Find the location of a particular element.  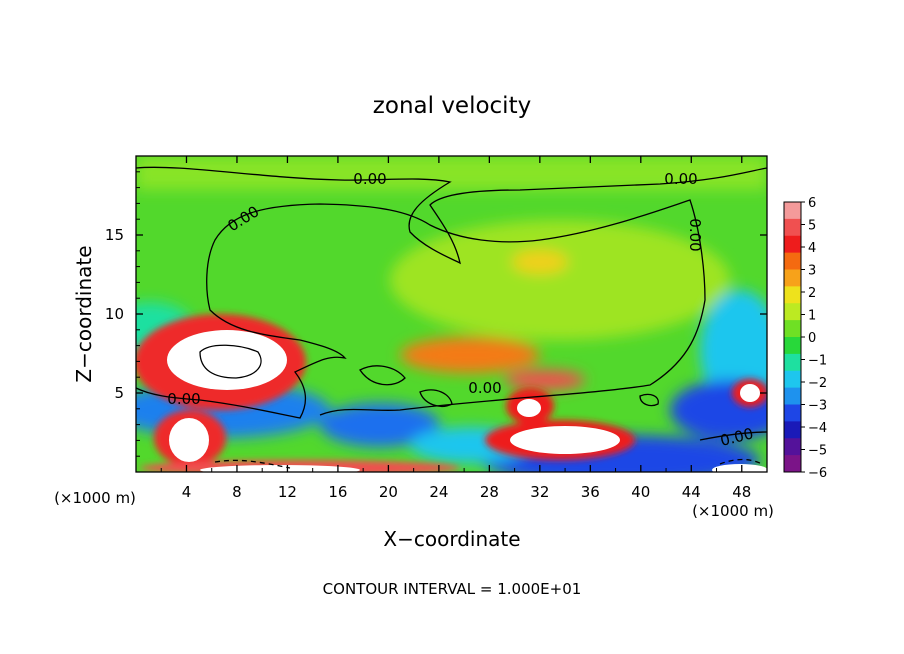

colorbar-tick-label: 3 is located at coordinates (812, 271).